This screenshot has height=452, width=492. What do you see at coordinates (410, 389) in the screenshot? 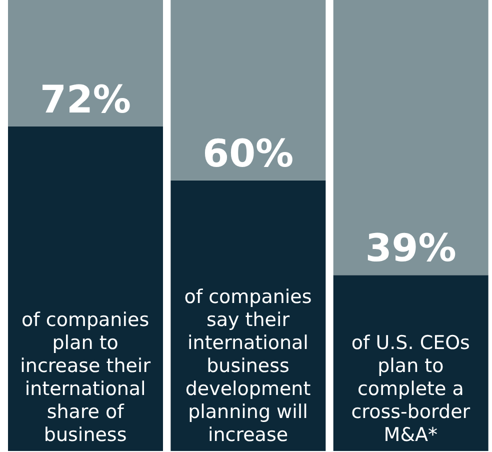
I see `x-tick-label: of U.S. CEOs plan to complete a cross-border M&A*` at bounding box center [410, 389].